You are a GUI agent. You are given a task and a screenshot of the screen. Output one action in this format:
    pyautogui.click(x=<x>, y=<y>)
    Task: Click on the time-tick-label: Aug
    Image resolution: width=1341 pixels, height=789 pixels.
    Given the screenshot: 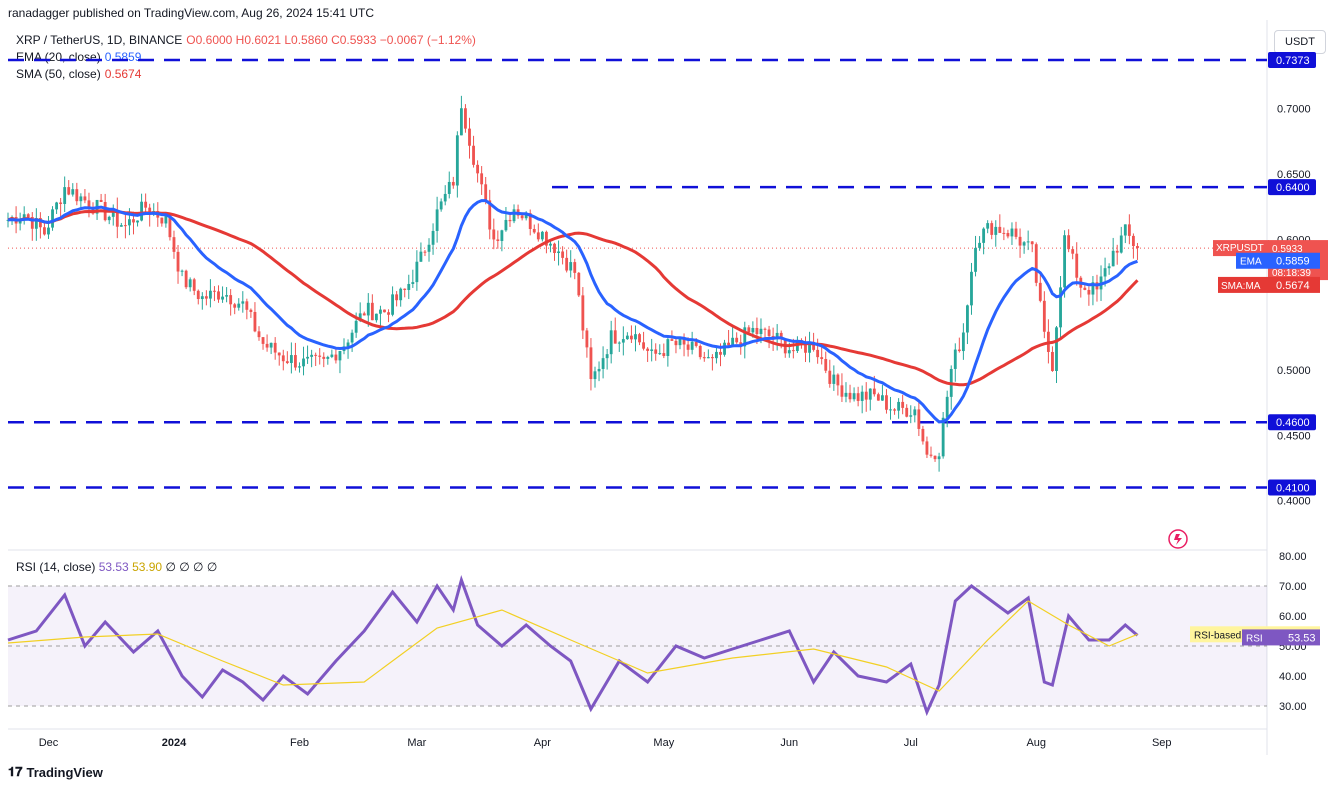 What is the action you would take?
    pyautogui.click(x=1036, y=743)
    